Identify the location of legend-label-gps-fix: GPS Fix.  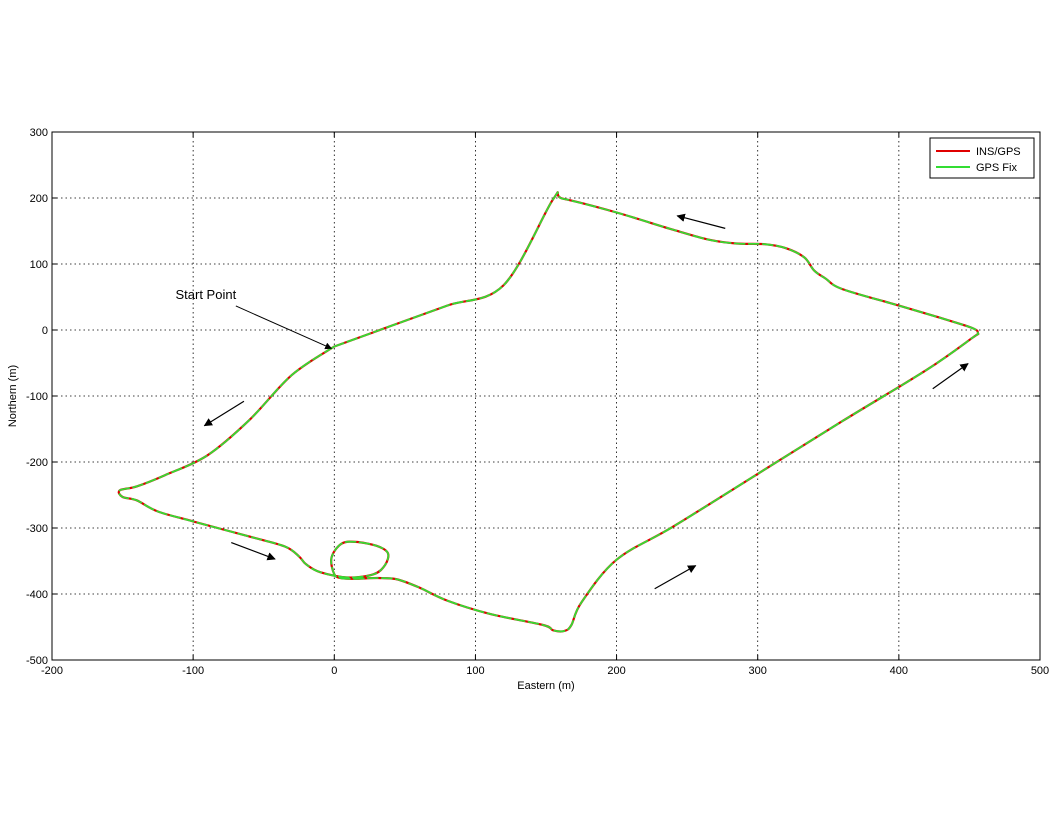
(996, 168).